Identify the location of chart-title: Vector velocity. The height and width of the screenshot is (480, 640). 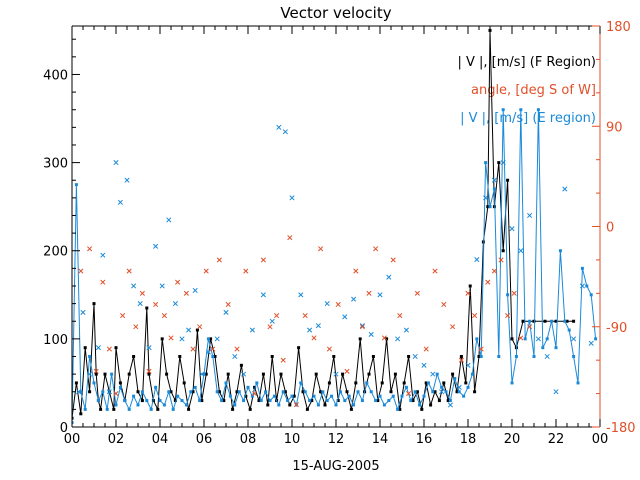
(335, 13).